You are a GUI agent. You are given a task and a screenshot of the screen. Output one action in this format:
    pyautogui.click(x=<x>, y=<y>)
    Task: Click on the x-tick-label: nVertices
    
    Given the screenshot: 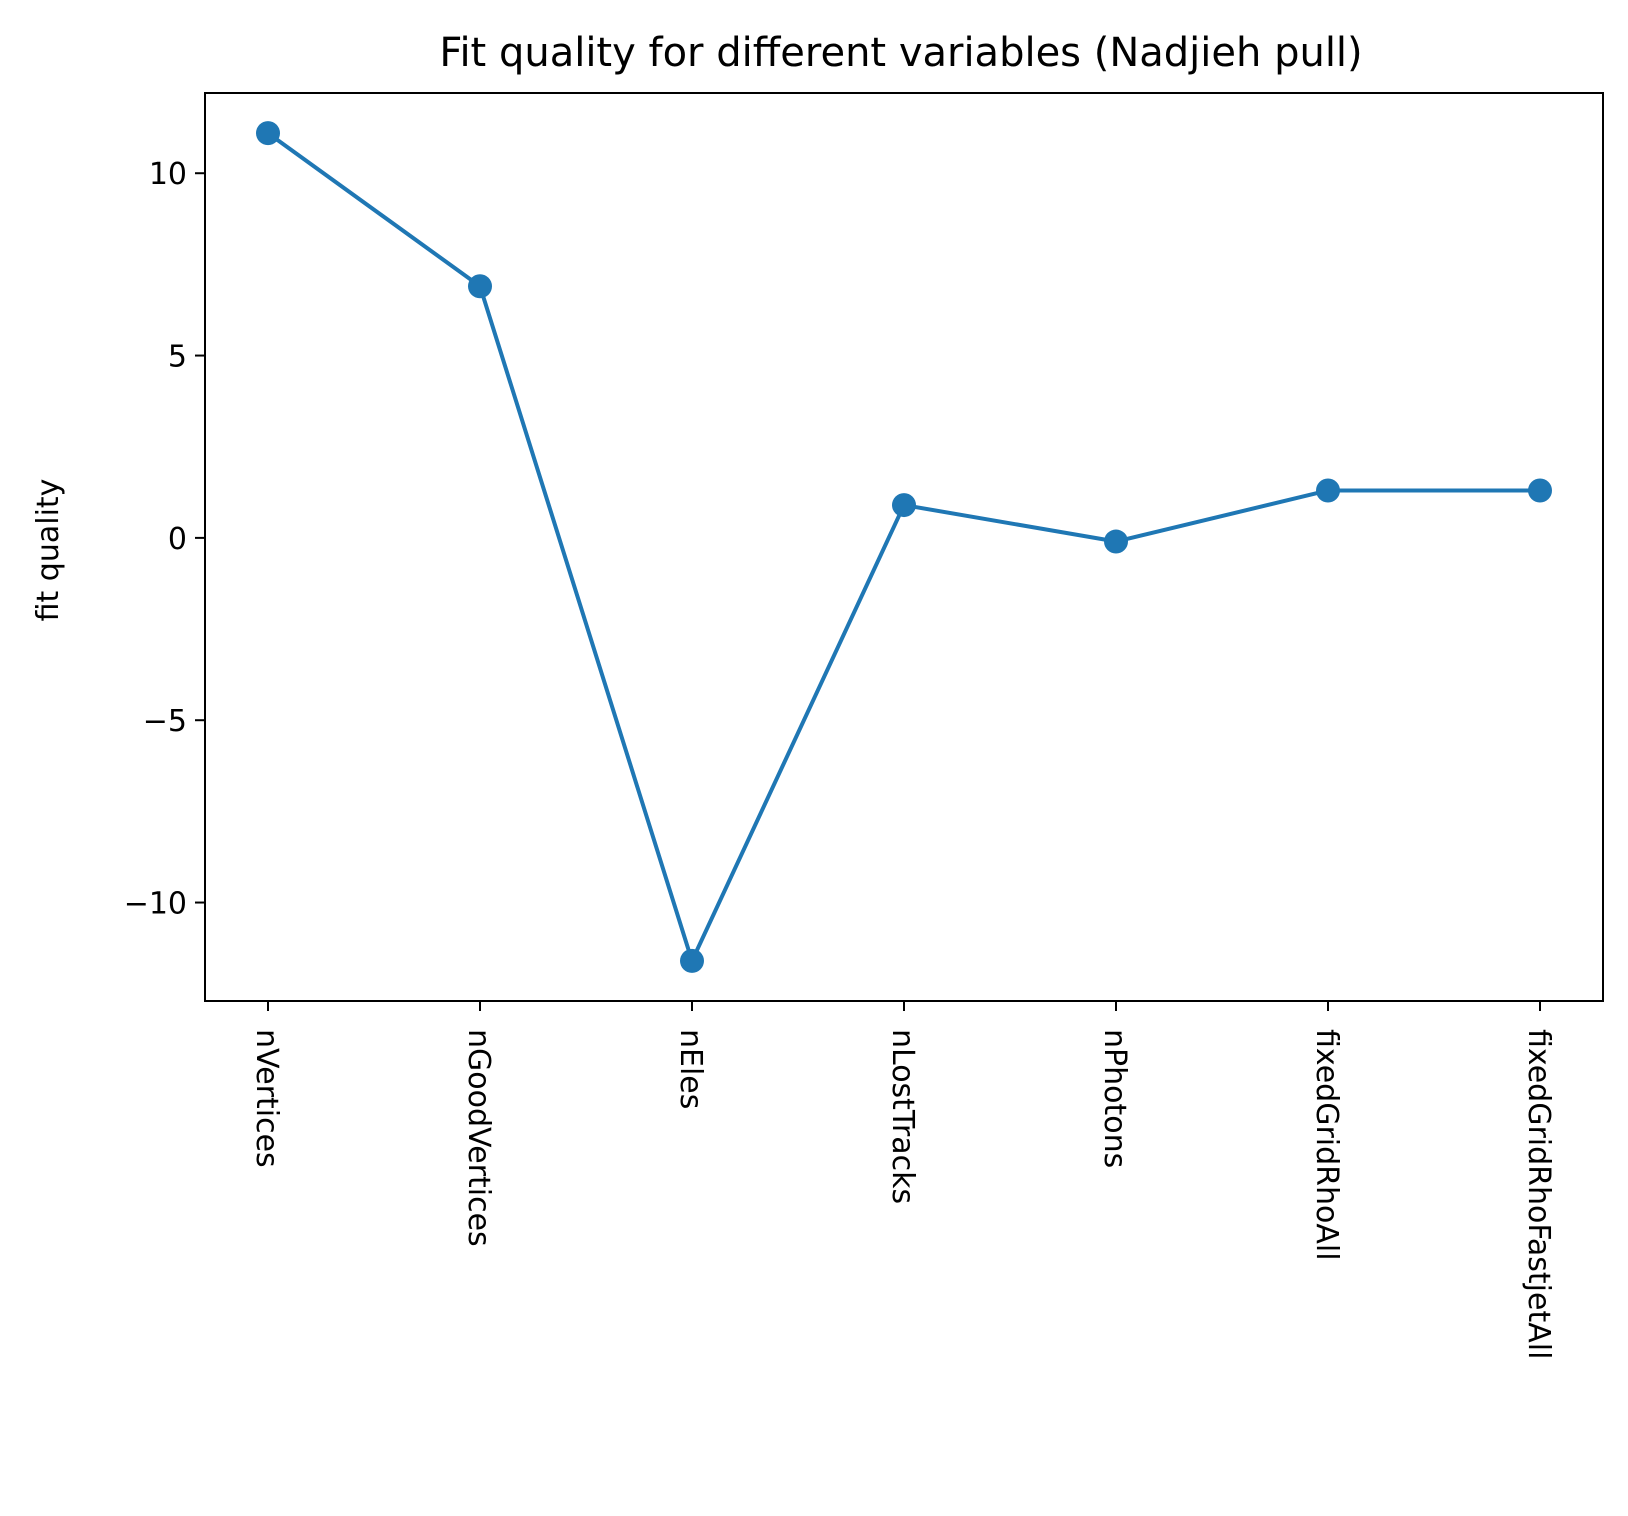 What is the action you would take?
    pyautogui.click(x=266, y=1098)
    